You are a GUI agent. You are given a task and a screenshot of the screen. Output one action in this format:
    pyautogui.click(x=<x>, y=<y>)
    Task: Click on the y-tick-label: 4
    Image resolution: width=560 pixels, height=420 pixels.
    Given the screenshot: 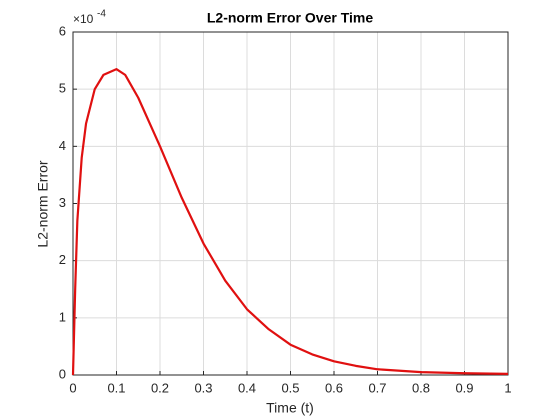 What is the action you would take?
    pyautogui.click(x=62, y=145)
    